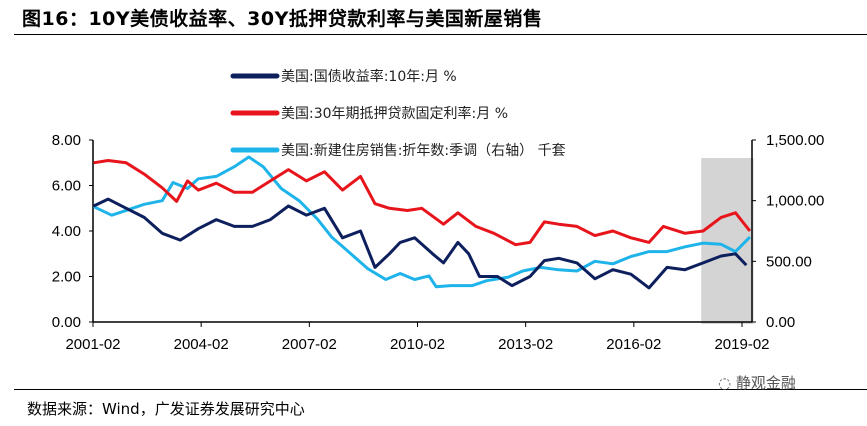 The width and height of the screenshot is (867, 426). What do you see at coordinates (795, 201) in the screenshot?
I see `right-tick-label: 1,000.00` at bounding box center [795, 201].